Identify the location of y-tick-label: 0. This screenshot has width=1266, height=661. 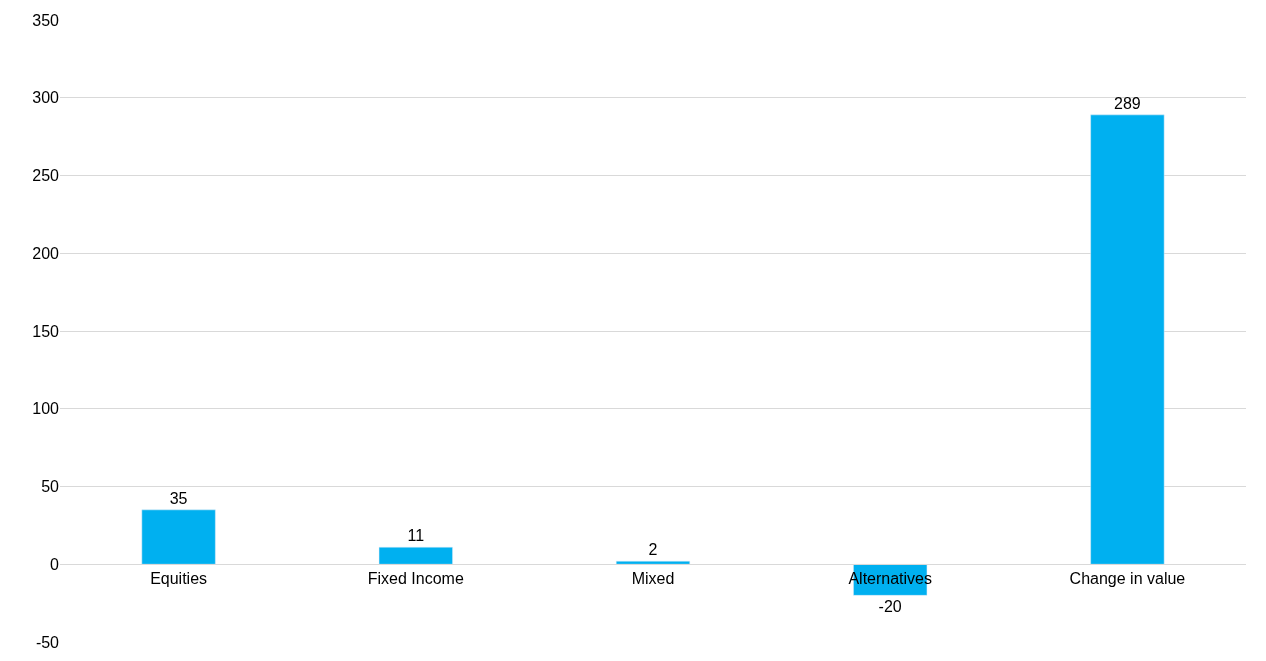
(55, 564).